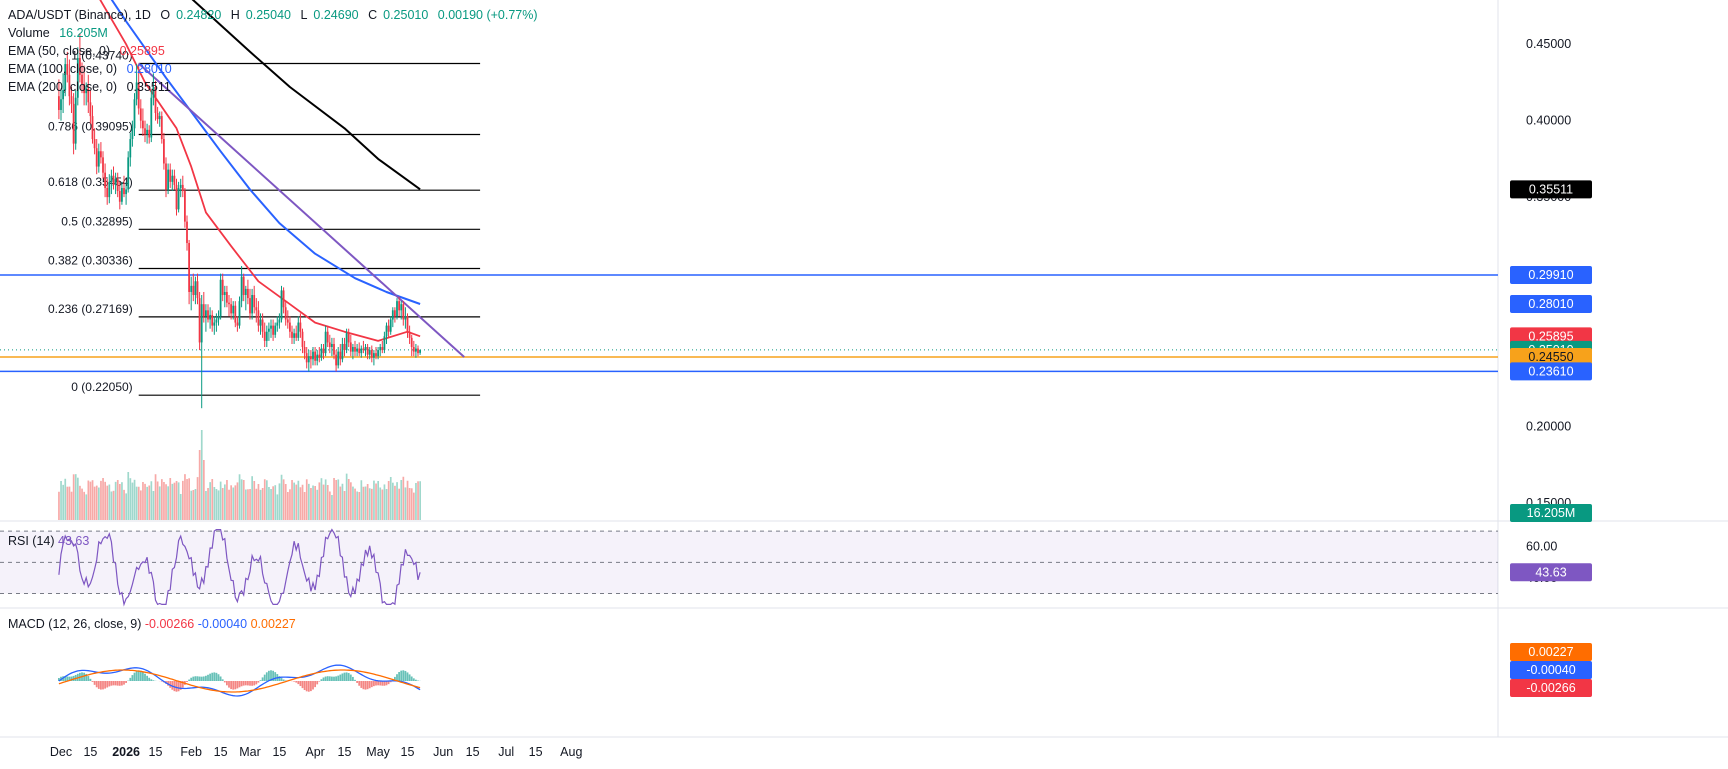 Image resolution: width=1728 pixels, height=769 pixels. I want to click on ema50-line: EMA (50, close, 0) 0.25895, so click(276, 51).